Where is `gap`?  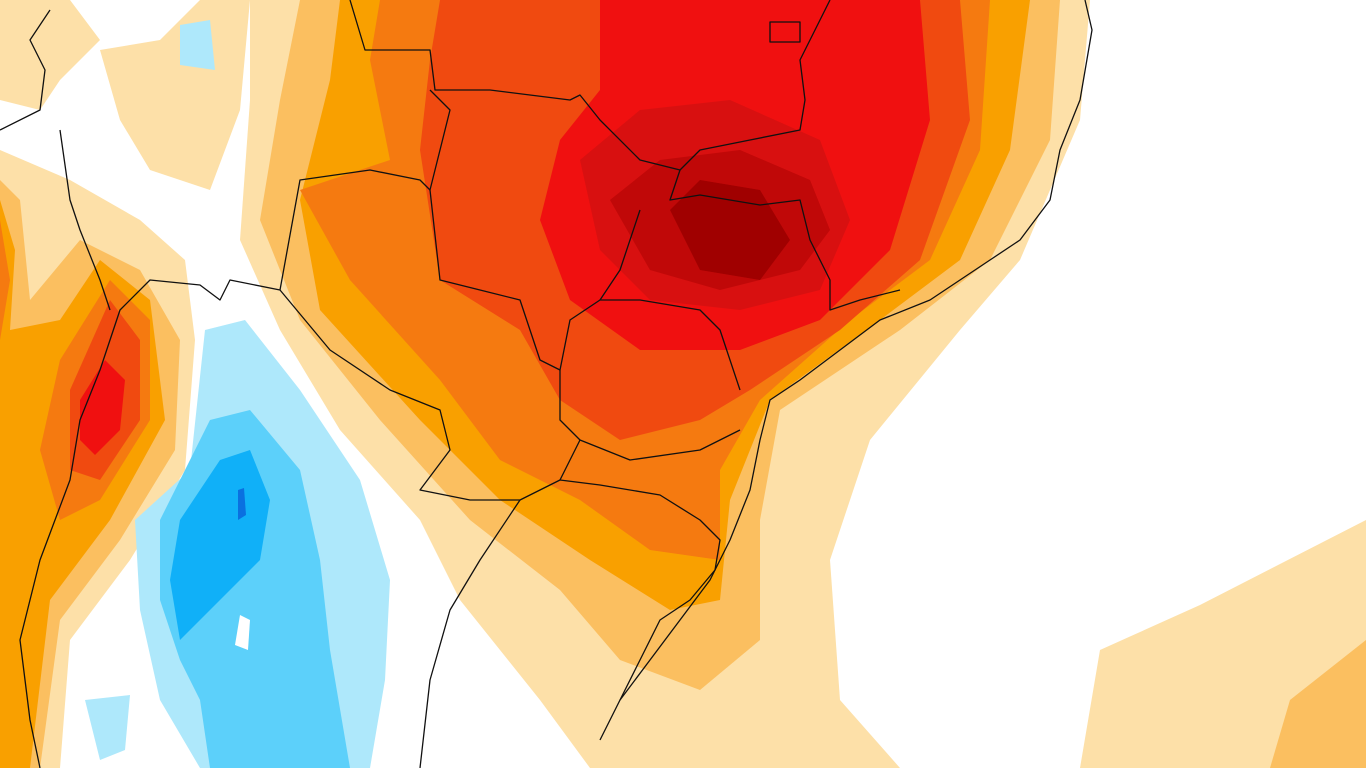
gap is located at coordinates (242, 632).